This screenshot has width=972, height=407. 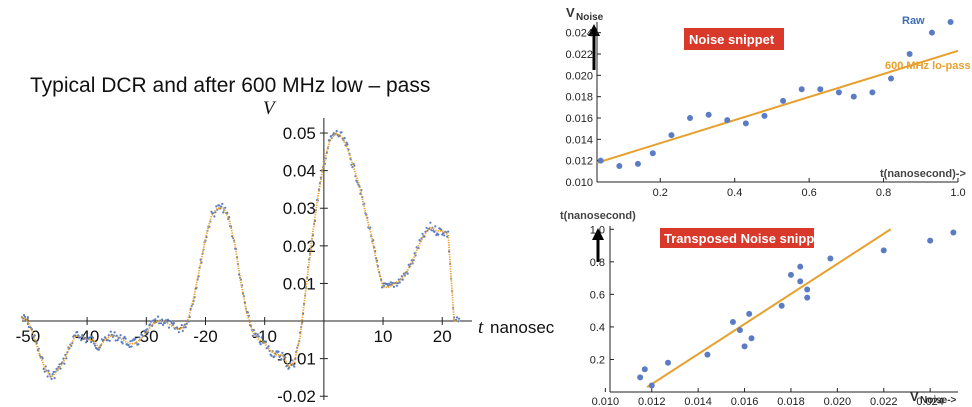 I want to click on dcr-y-tick-label: 0.02, so click(x=299, y=246).